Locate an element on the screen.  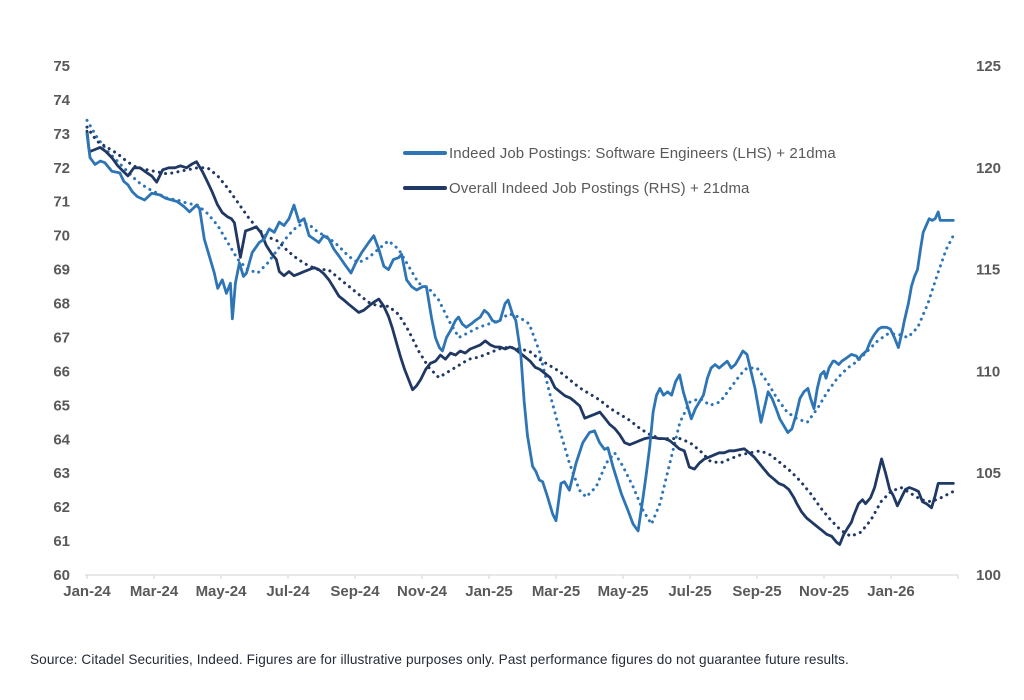
x-tick-label: Jul-24 is located at coordinates (288, 591).